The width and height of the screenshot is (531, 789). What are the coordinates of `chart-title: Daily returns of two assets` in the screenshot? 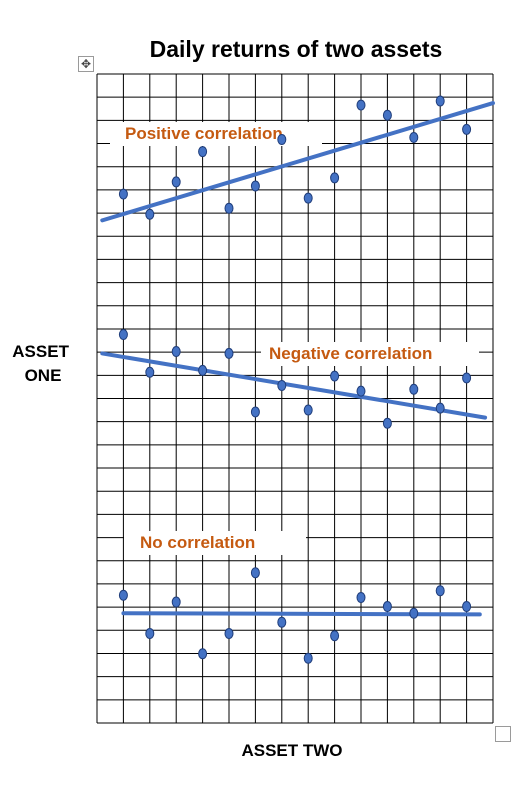 It's located at (296, 49).